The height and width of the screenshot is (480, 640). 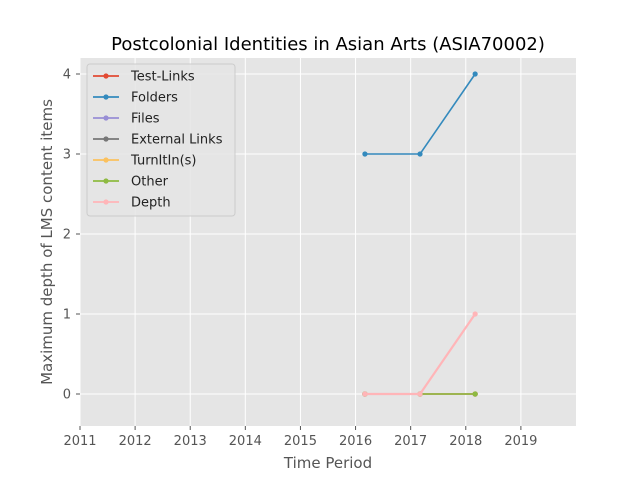 I want to click on data-point-other, so click(x=475, y=394).